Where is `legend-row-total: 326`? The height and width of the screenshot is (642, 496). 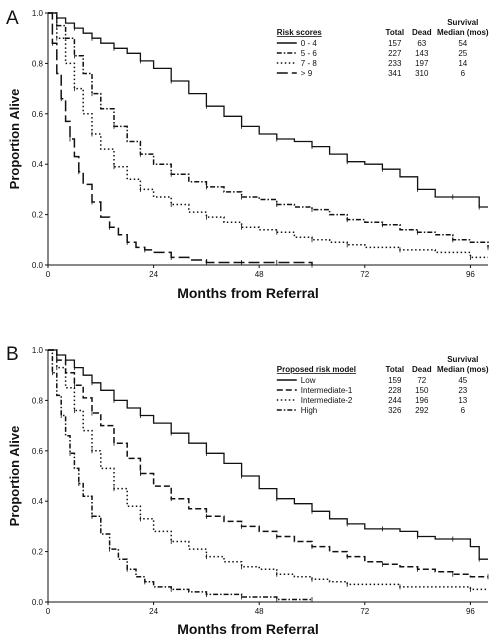
legend-row-total: 326 is located at coordinates (395, 410).